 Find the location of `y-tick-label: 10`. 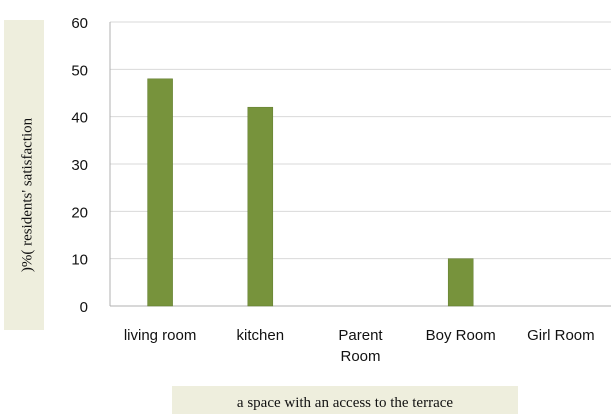

y-tick-label: 10 is located at coordinates (79, 260).